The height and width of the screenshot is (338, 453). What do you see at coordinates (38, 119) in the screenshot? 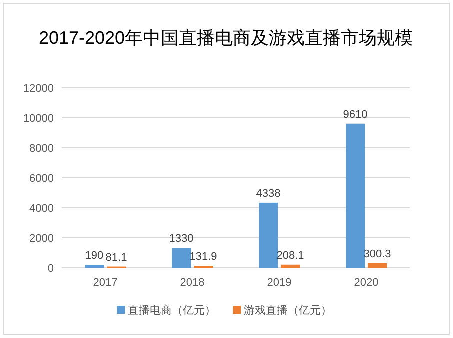
I see `y-tick-label: 10000` at bounding box center [38, 119].